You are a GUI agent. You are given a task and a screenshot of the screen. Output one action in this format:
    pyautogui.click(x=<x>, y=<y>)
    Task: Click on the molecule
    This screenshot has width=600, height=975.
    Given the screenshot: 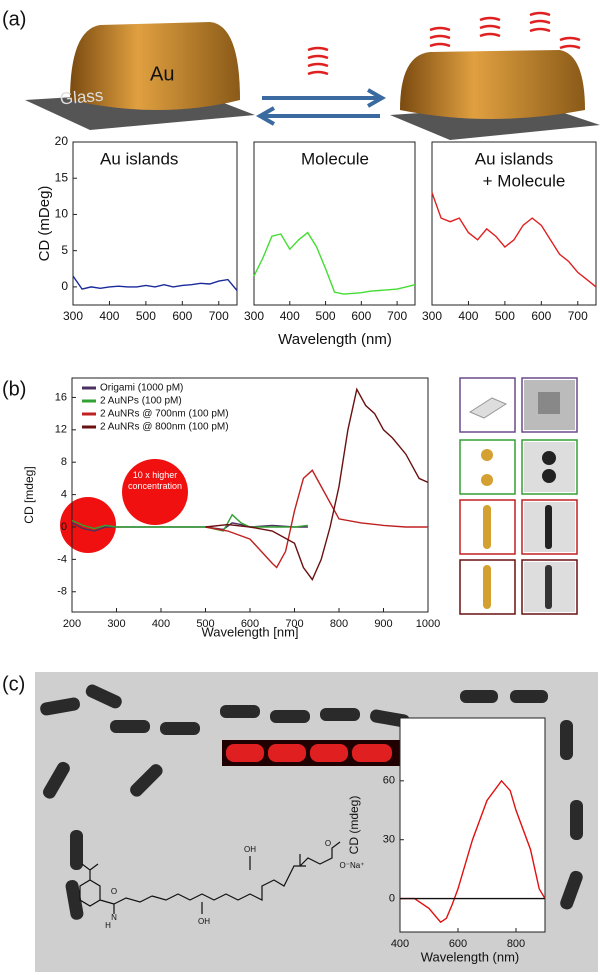 What is the action you would take?
    pyautogui.click(x=210, y=877)
    